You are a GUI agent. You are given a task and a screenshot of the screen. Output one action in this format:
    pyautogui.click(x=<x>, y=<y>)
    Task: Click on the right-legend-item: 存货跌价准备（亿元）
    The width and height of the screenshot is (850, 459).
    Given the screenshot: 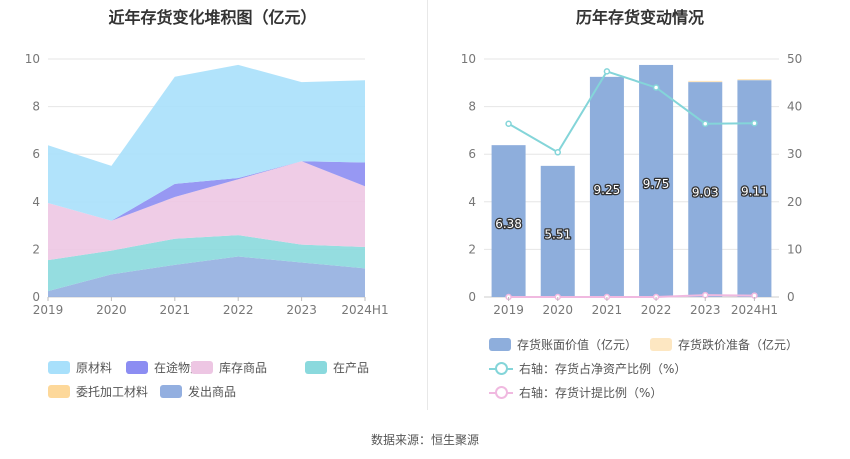 What is the action you would take?
    pyautogui.click(x=724, y=344)
    